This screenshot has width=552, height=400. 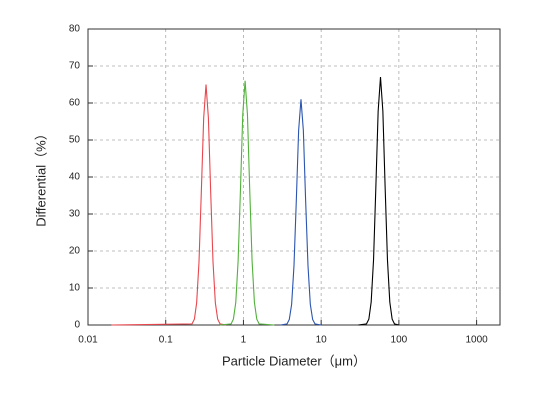 I want to click on y-tick-label: 60, so click(x=75, y=103).